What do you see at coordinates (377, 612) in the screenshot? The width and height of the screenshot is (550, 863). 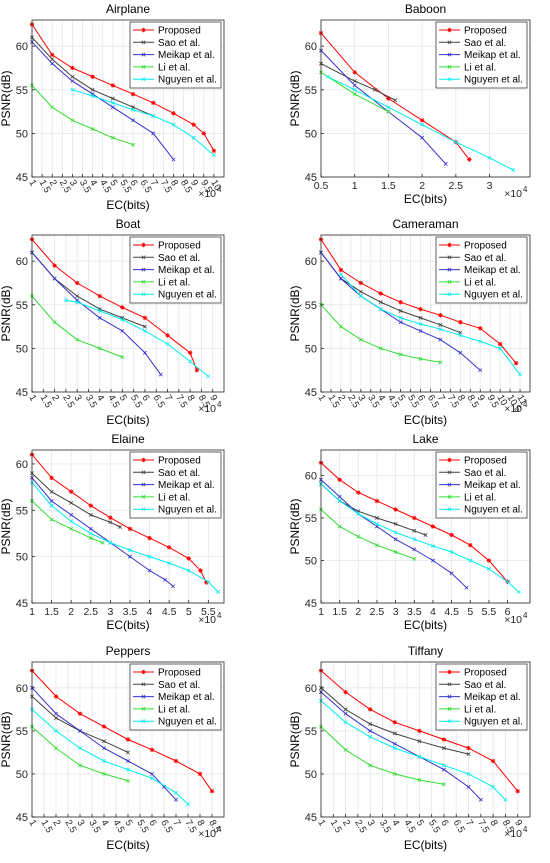 I see `x-tick-label: 2.5` at bounding box center [377, 612].